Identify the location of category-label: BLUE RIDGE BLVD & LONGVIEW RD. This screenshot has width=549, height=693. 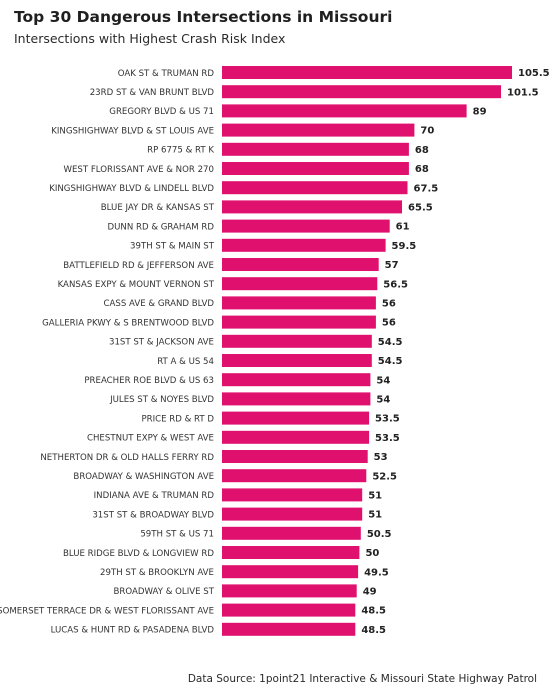
(138, 554).